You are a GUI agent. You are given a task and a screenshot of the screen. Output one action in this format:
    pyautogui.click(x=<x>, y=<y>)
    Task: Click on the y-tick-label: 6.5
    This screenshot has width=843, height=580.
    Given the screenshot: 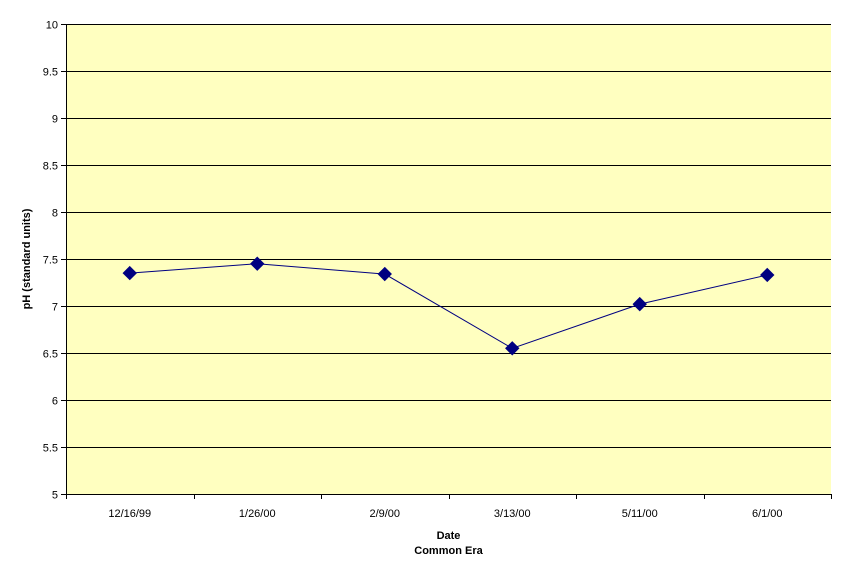 What is the action you would take?
    pyautogui.click(x=50, y=355)
    